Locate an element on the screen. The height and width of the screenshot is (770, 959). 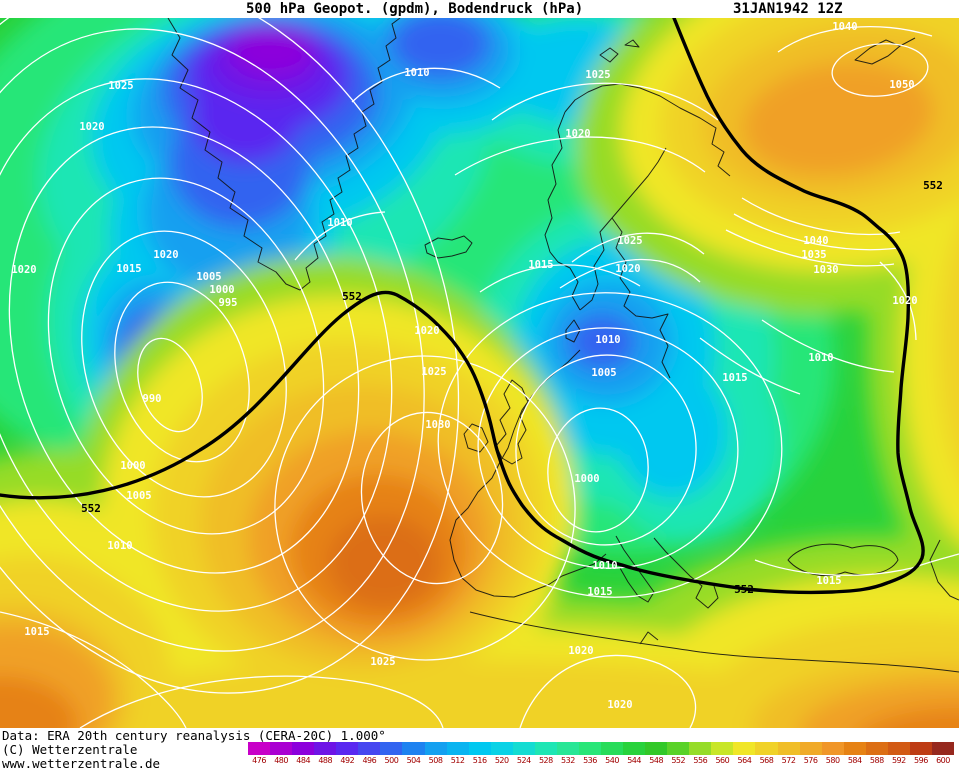
colorbar-tick-label: 588 is located at coordinates (876, 760).